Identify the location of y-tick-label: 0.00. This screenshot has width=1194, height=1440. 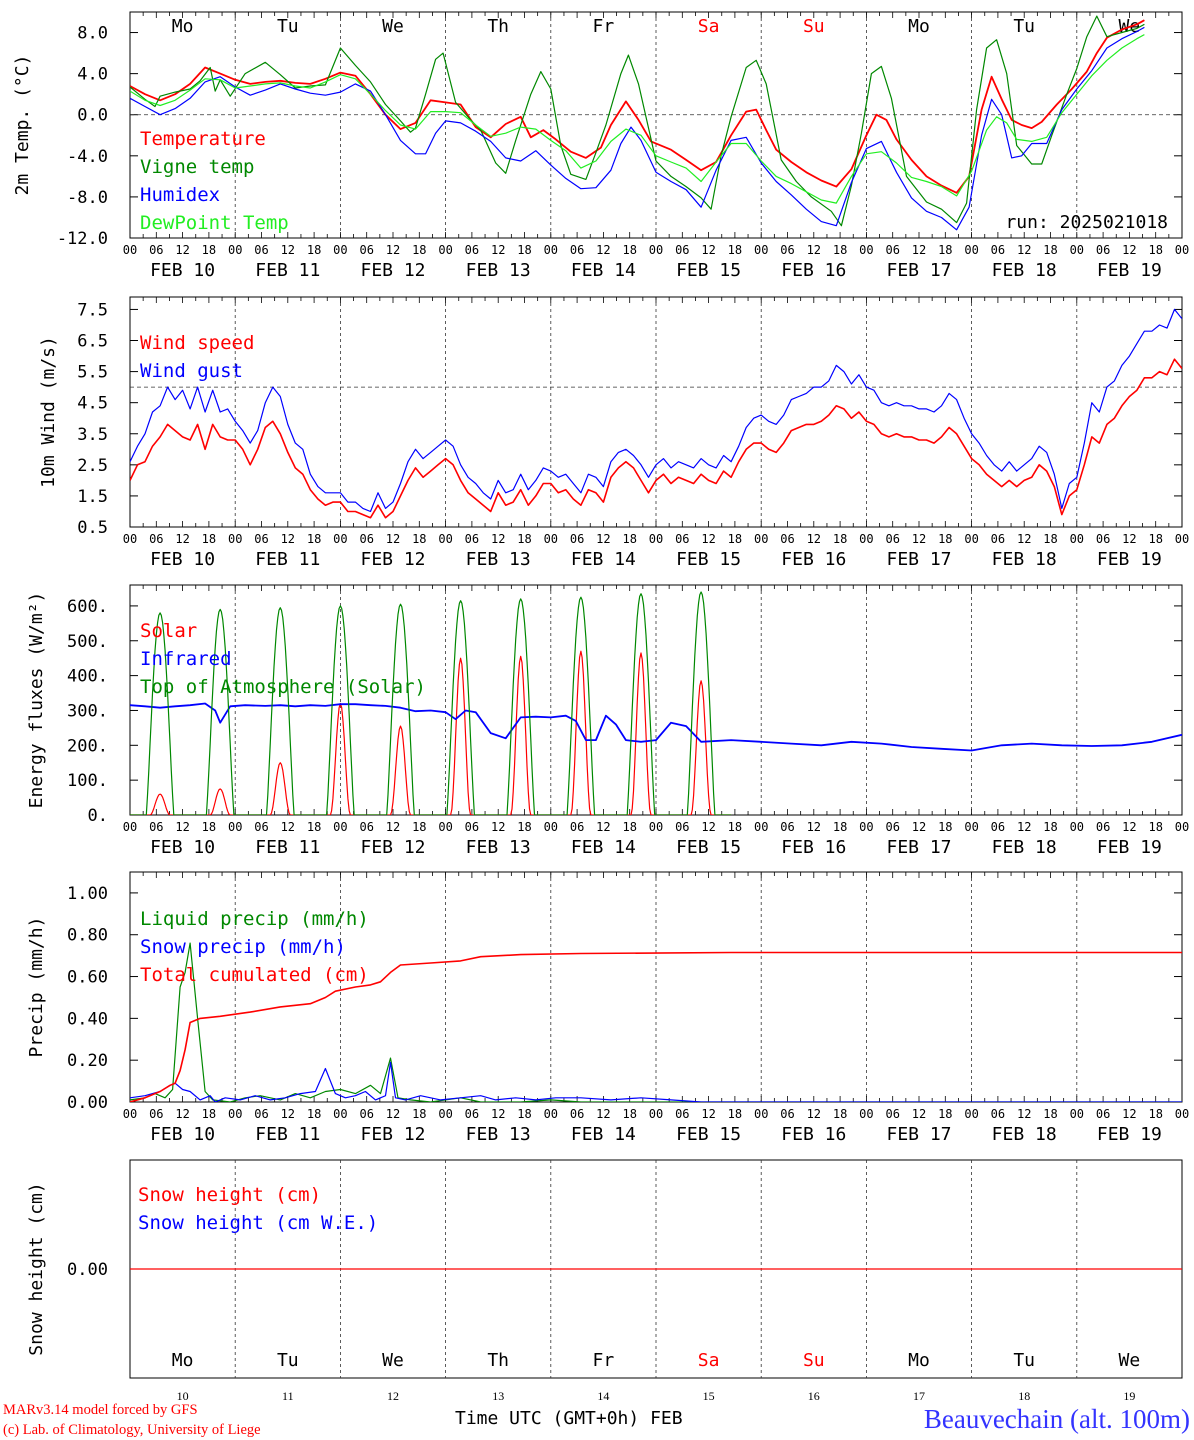
(87, 1270).